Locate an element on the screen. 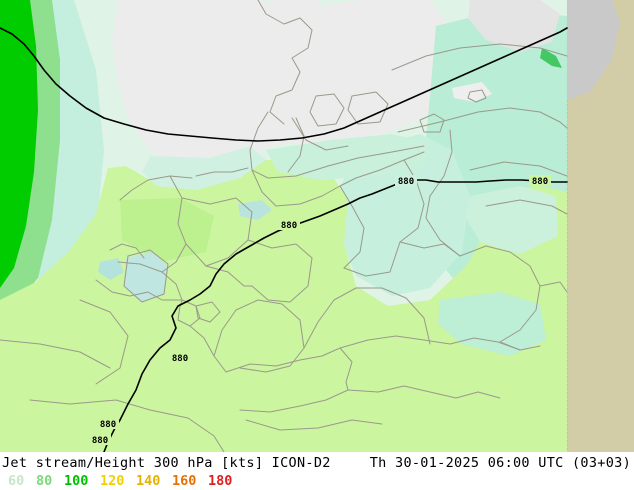 The image size is (634, 490). product-title: Jet stream/Height 300 hPa [kts] ICON-D2 is located at coordinates (166, 463).